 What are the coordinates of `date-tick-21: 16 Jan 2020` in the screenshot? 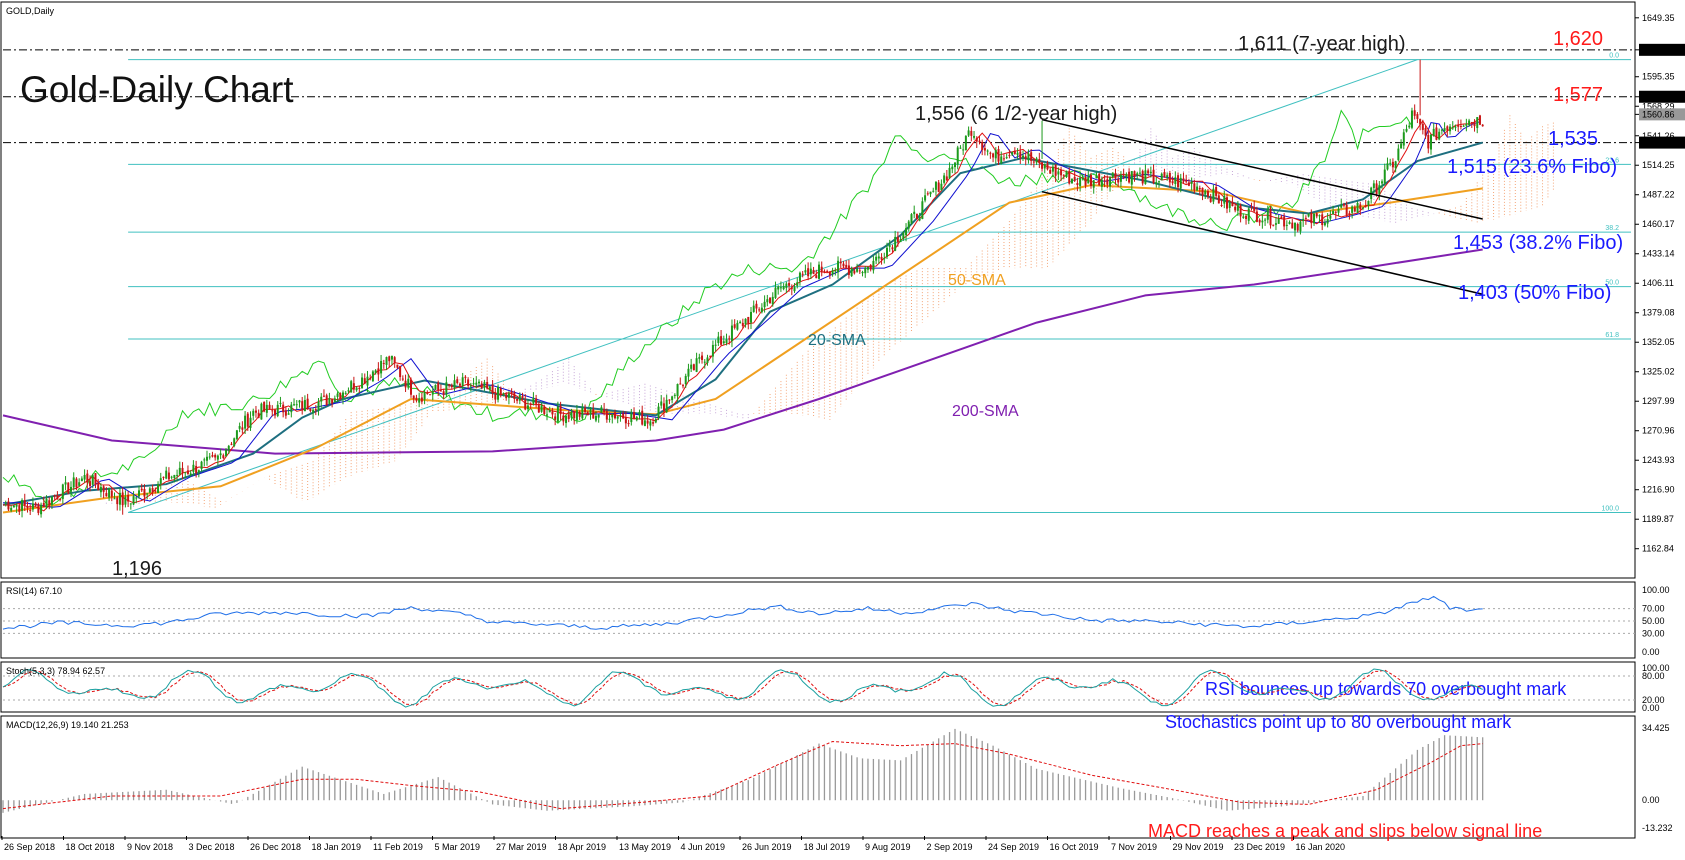 It's located at (1321, 847).